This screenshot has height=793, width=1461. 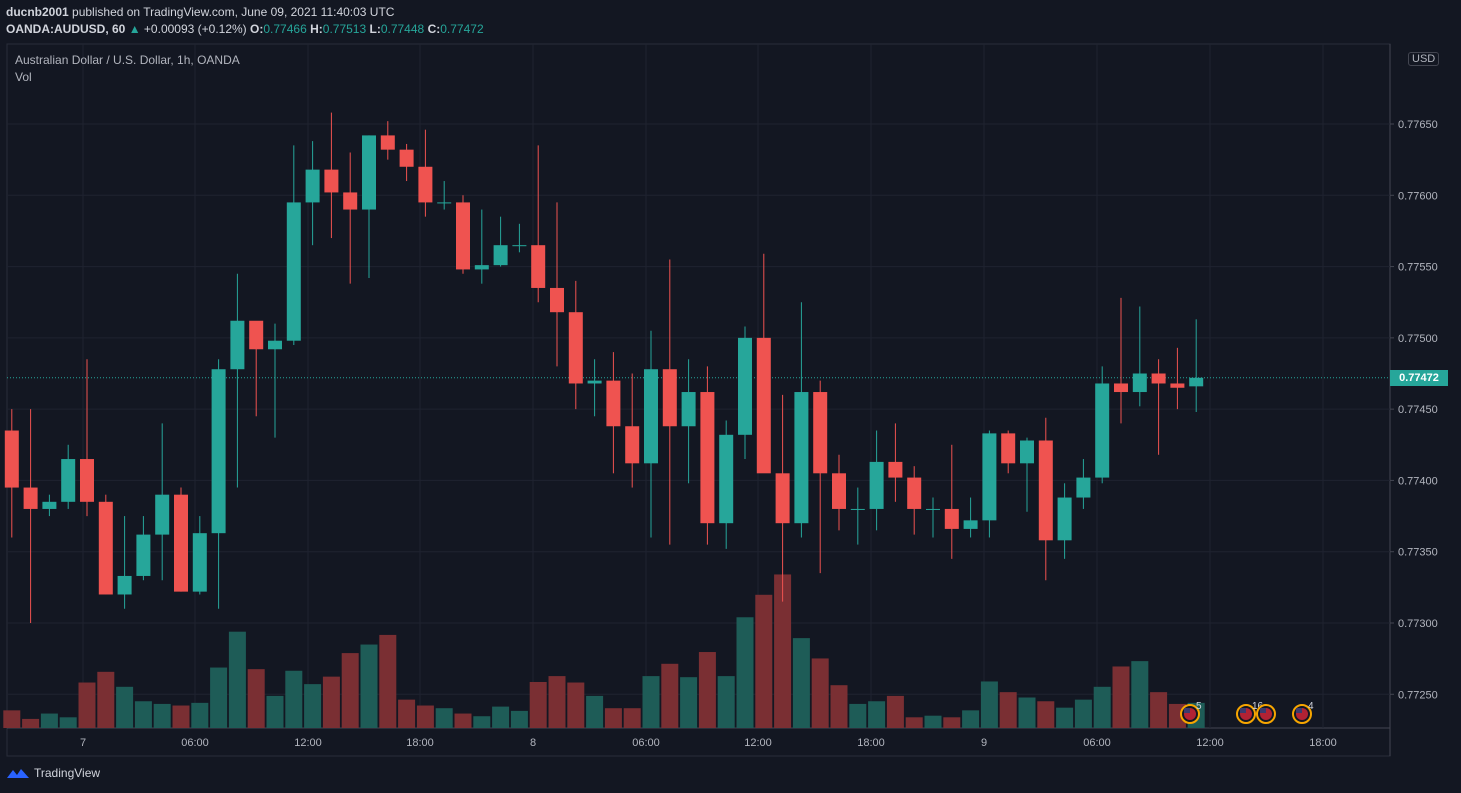 I want to click on author-name: ducnb2001, so click(x=37, y=12).